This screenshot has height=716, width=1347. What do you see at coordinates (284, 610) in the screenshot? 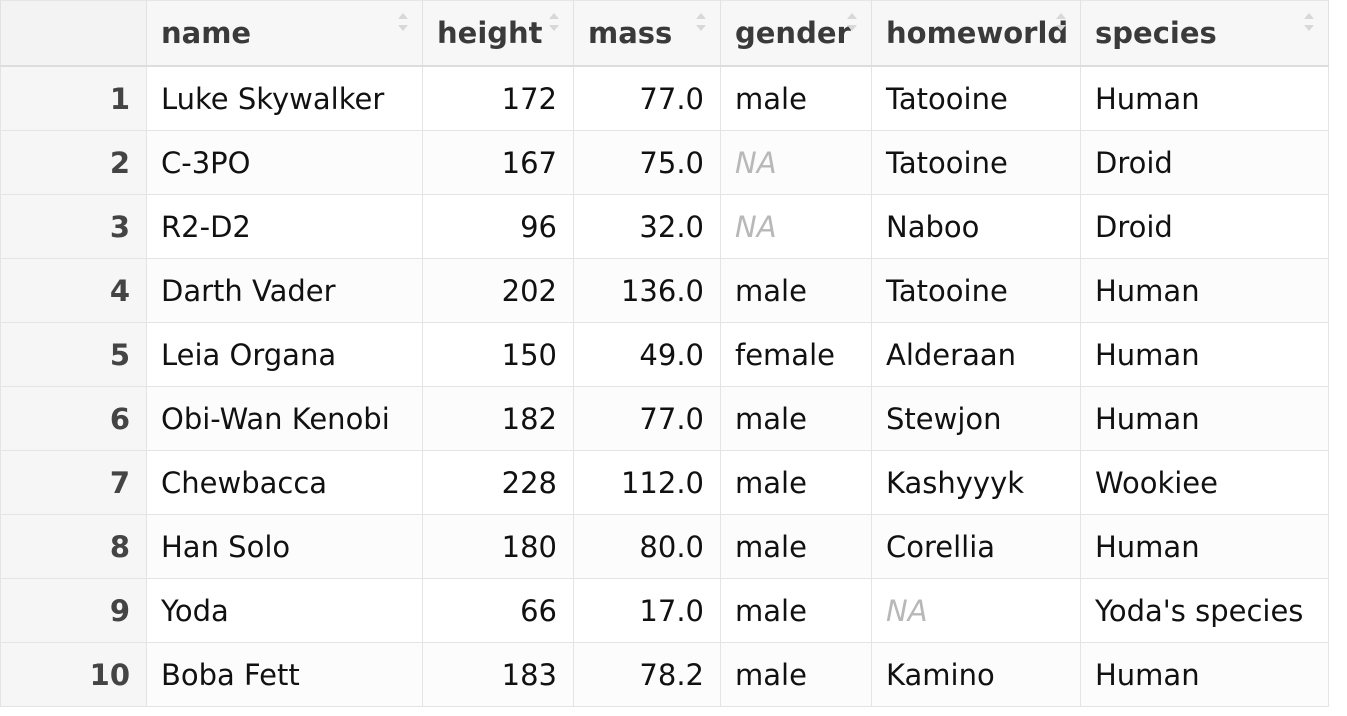
I see `cell-name: Yoda` at bounding box center [284, 610].